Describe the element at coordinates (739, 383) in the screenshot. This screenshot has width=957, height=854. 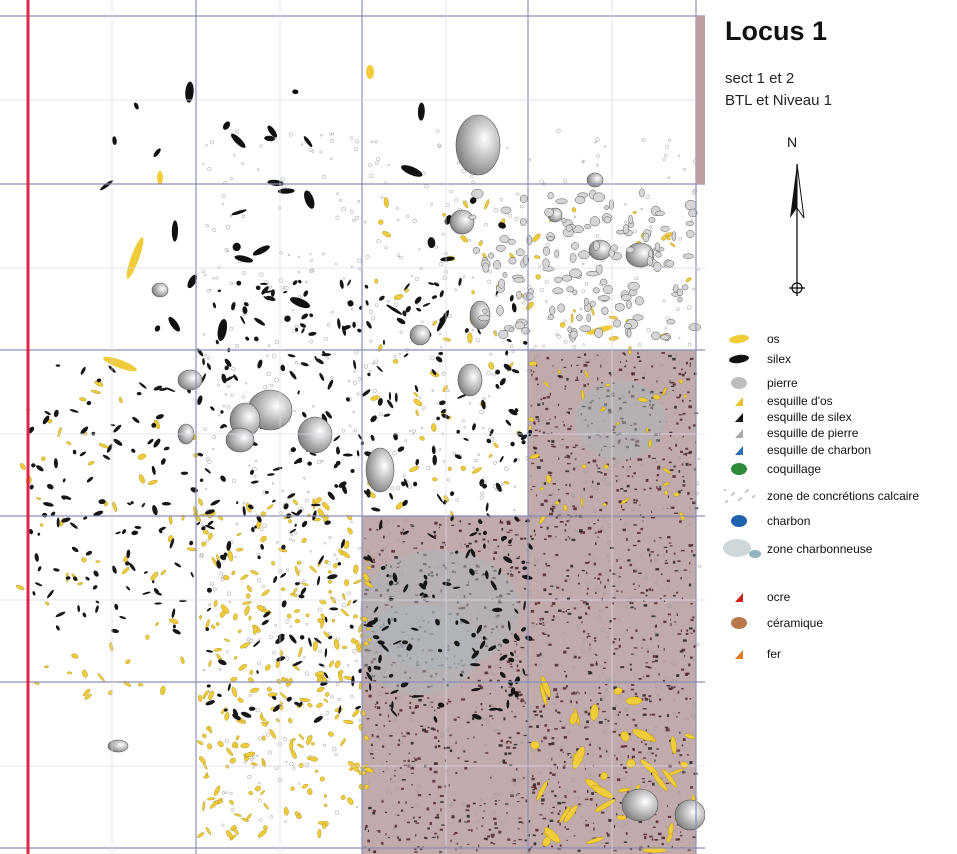
I see `grey-stone-blob-icon` at that location.